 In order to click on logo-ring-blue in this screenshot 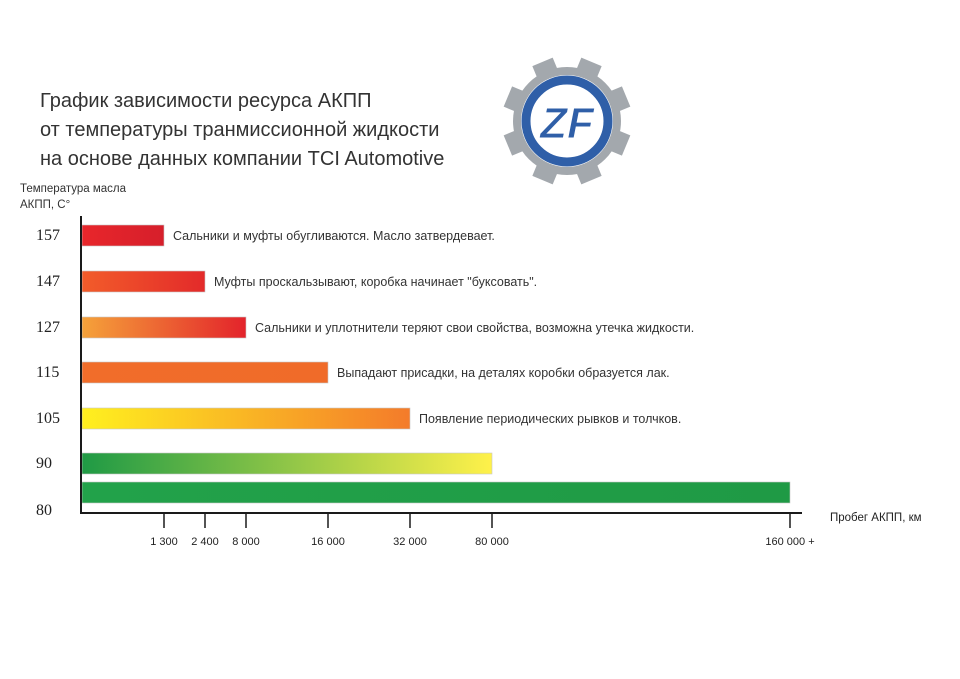, I will do `click(567, 121)`.